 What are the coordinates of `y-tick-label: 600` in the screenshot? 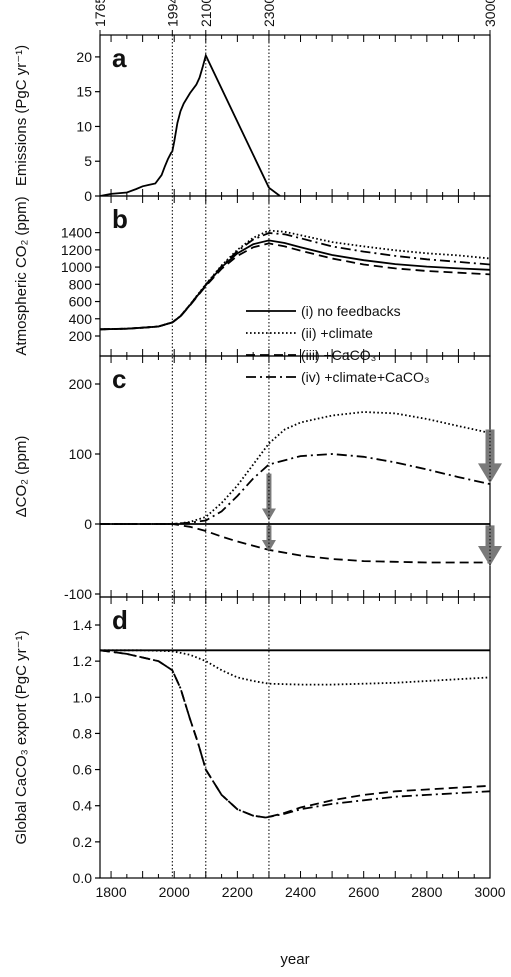 It's located at (81, 302).